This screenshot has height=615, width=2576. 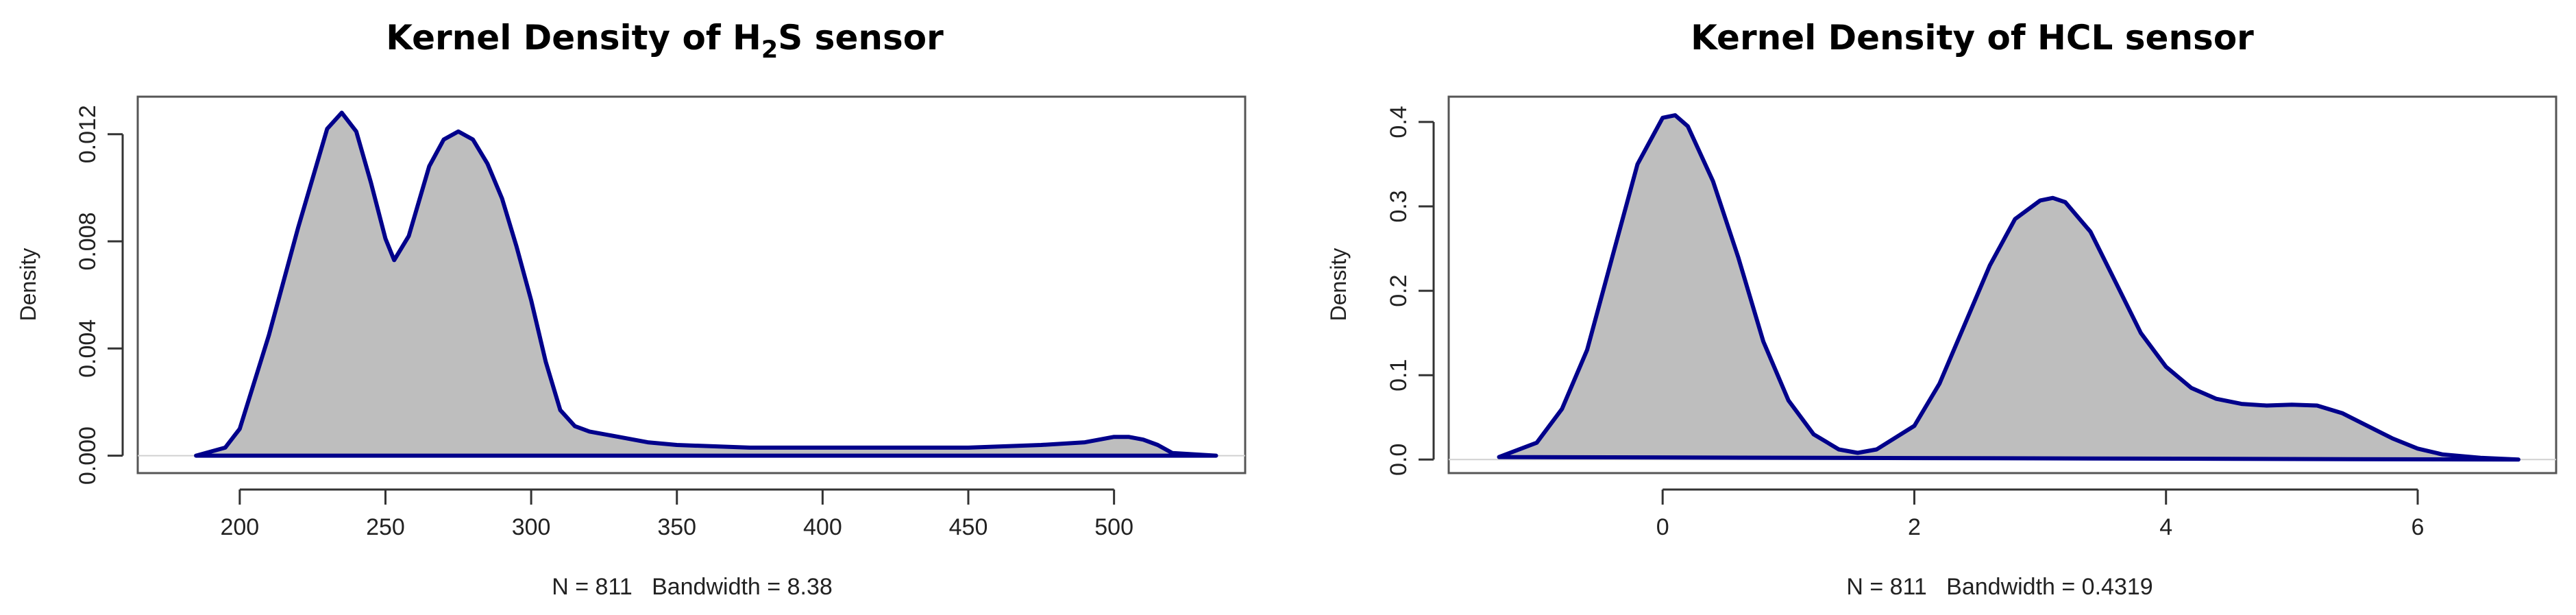 I want to click on hcl-y-axis: 0.0 0.1 0.2 0.3 0.4, so click(x=1411, y=291).